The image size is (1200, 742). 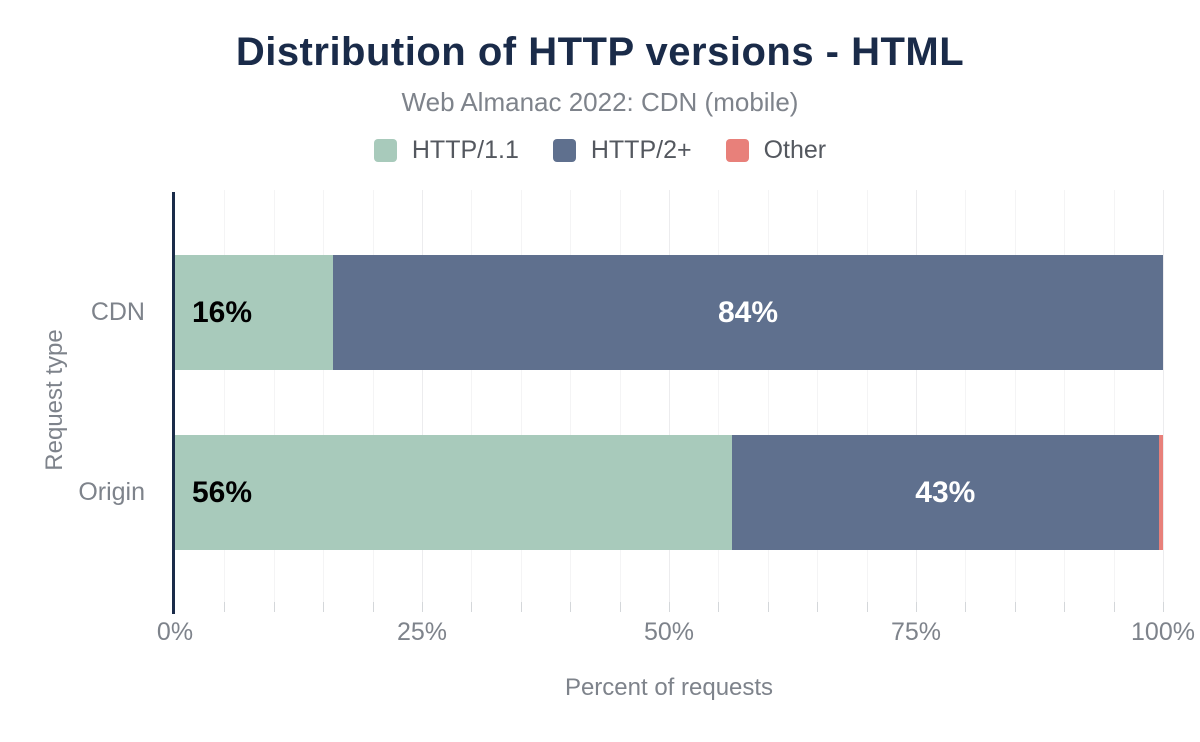 I want to click on legend-label: HTTP/2+, so click(x=641, y=150).